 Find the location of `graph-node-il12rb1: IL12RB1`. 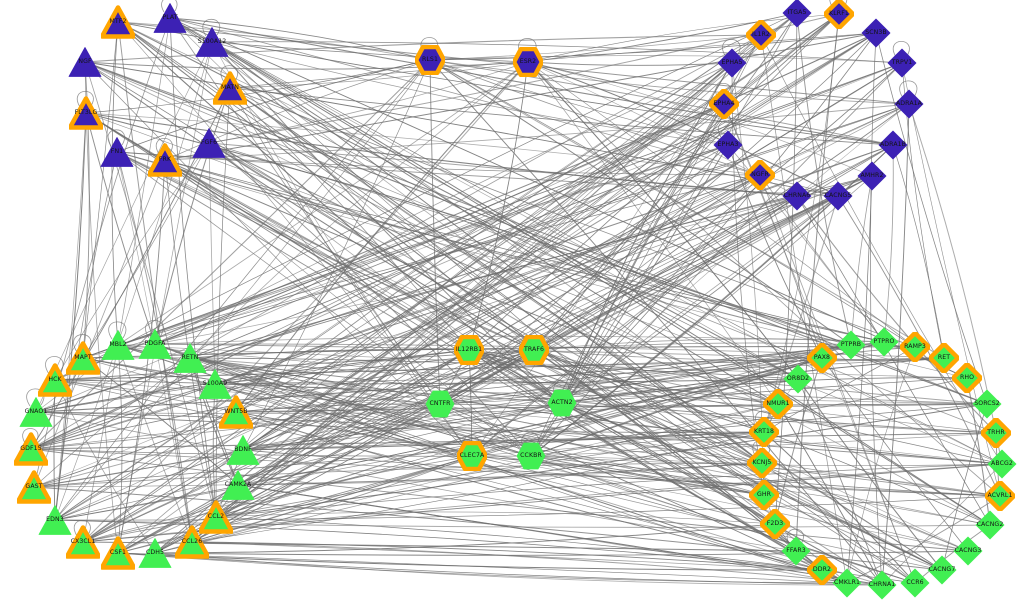

graph-node-il12rb1: IL12RB1 is located at coordinates (469, 350).